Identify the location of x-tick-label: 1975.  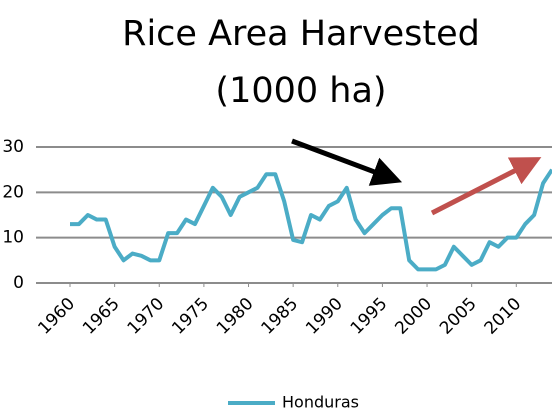
(190, 316).